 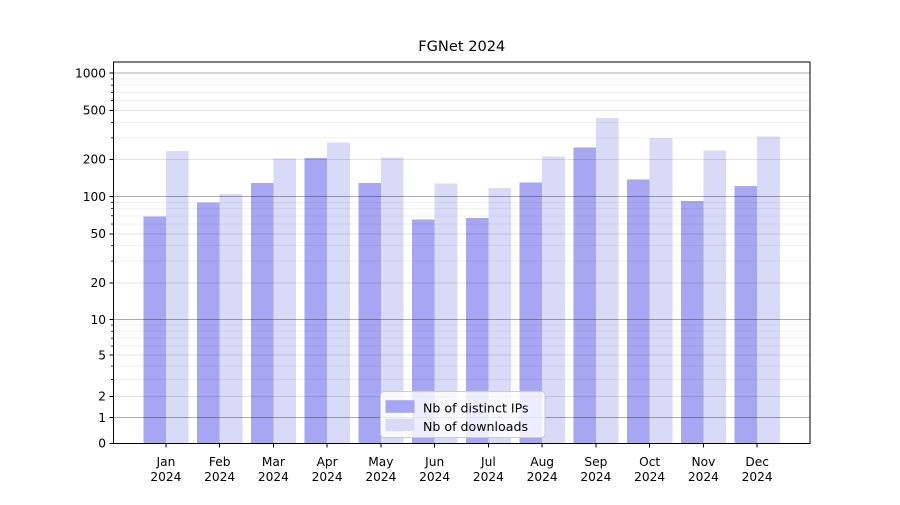 What do you see at coordinates (595, 477) in the screenshot?
I see `x-tick-label-sep-year: 2024` at bounding box center [595, 477].